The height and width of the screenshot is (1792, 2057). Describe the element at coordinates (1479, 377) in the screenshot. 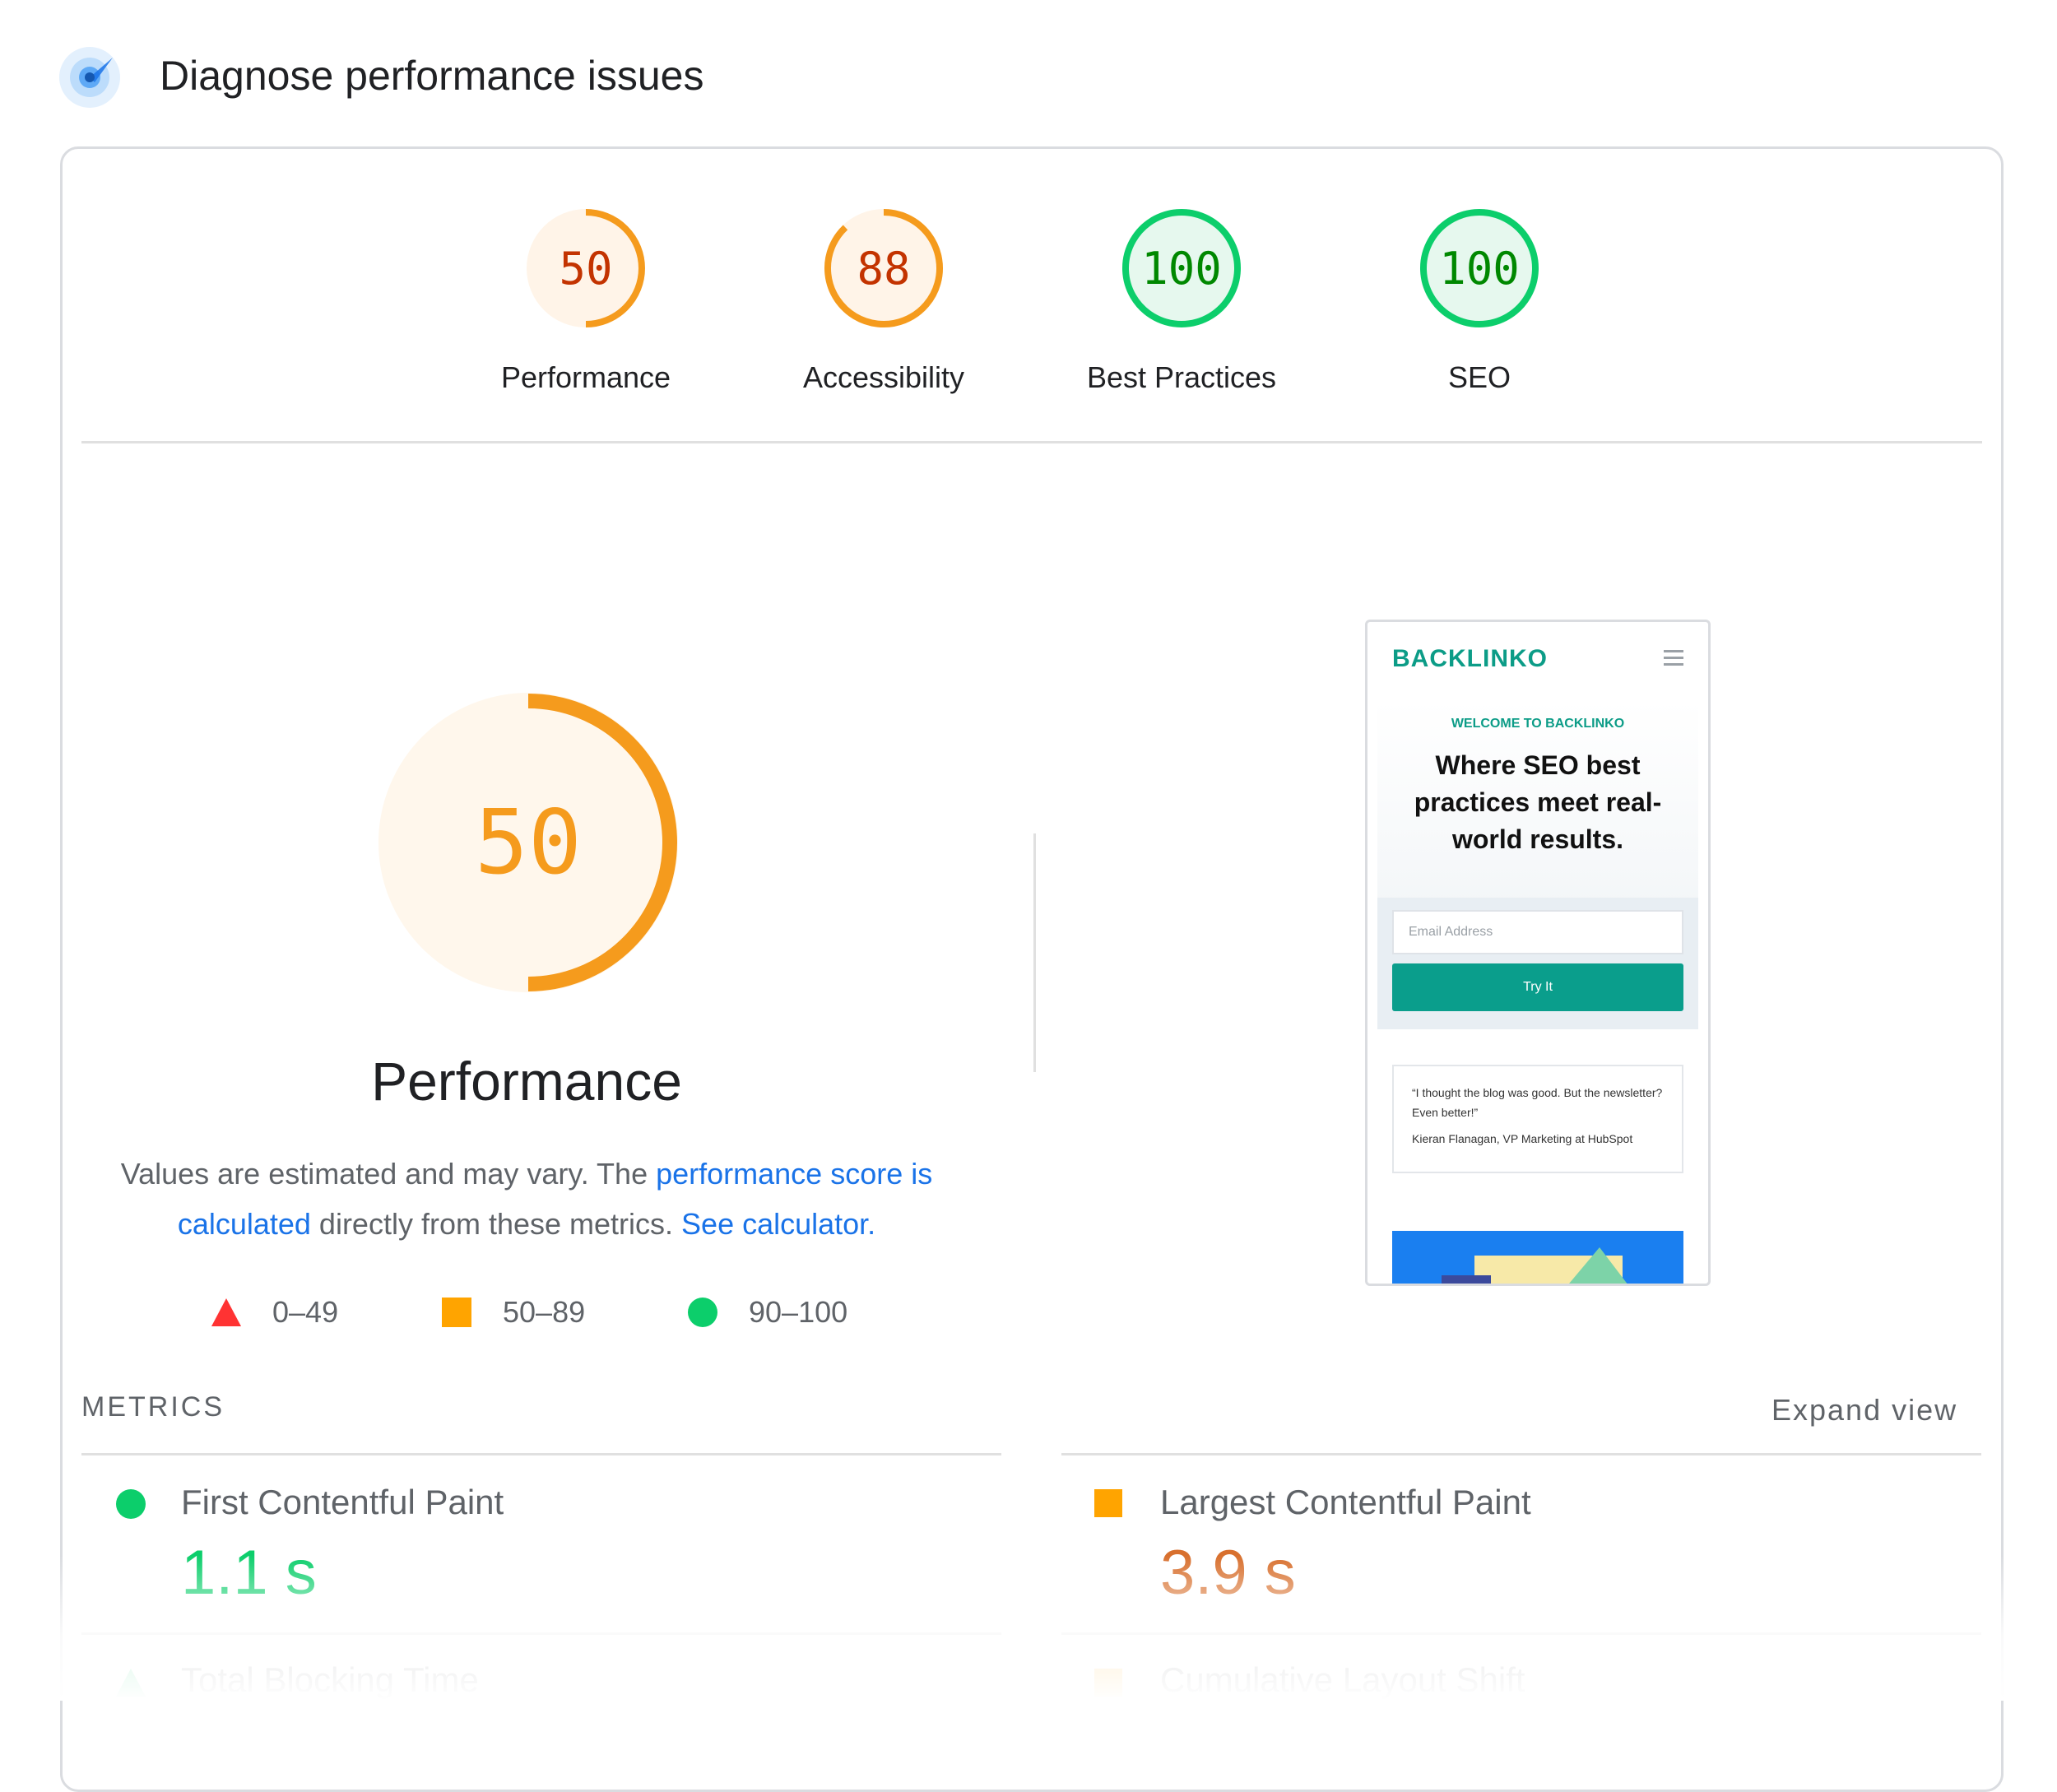

I see `category-label: SEO` at that location.